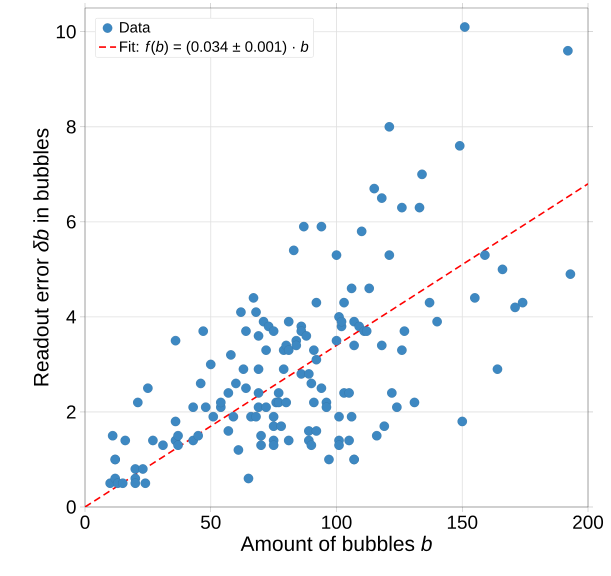  What do you see at coordinates (336, 544) in the screenshot?
I see `x-axis-title: Amount of bubbles b` at bounding box center [336, 544].